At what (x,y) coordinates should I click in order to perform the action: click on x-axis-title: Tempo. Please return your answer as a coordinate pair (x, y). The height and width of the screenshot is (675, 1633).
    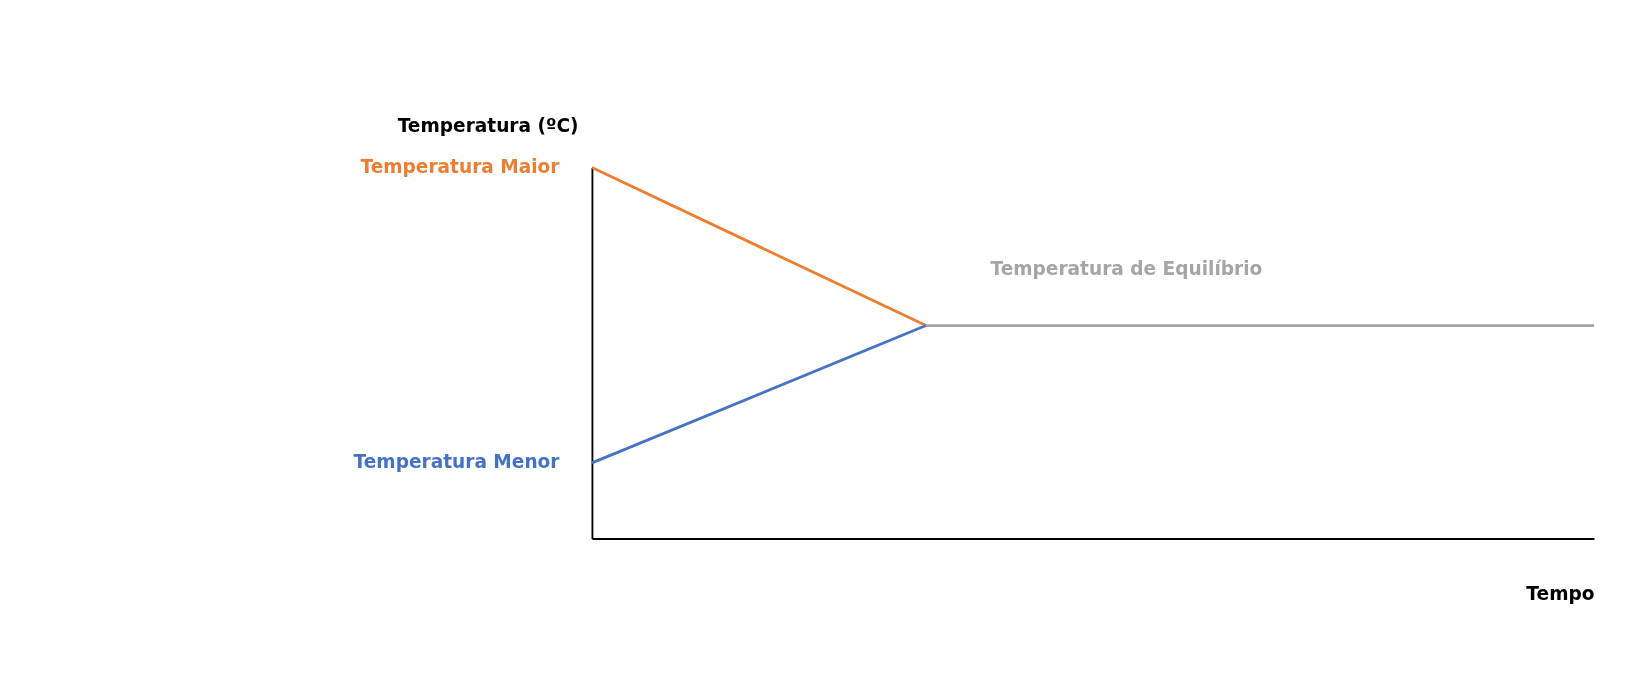
    Looking at the image, I should click on (1560, 594).